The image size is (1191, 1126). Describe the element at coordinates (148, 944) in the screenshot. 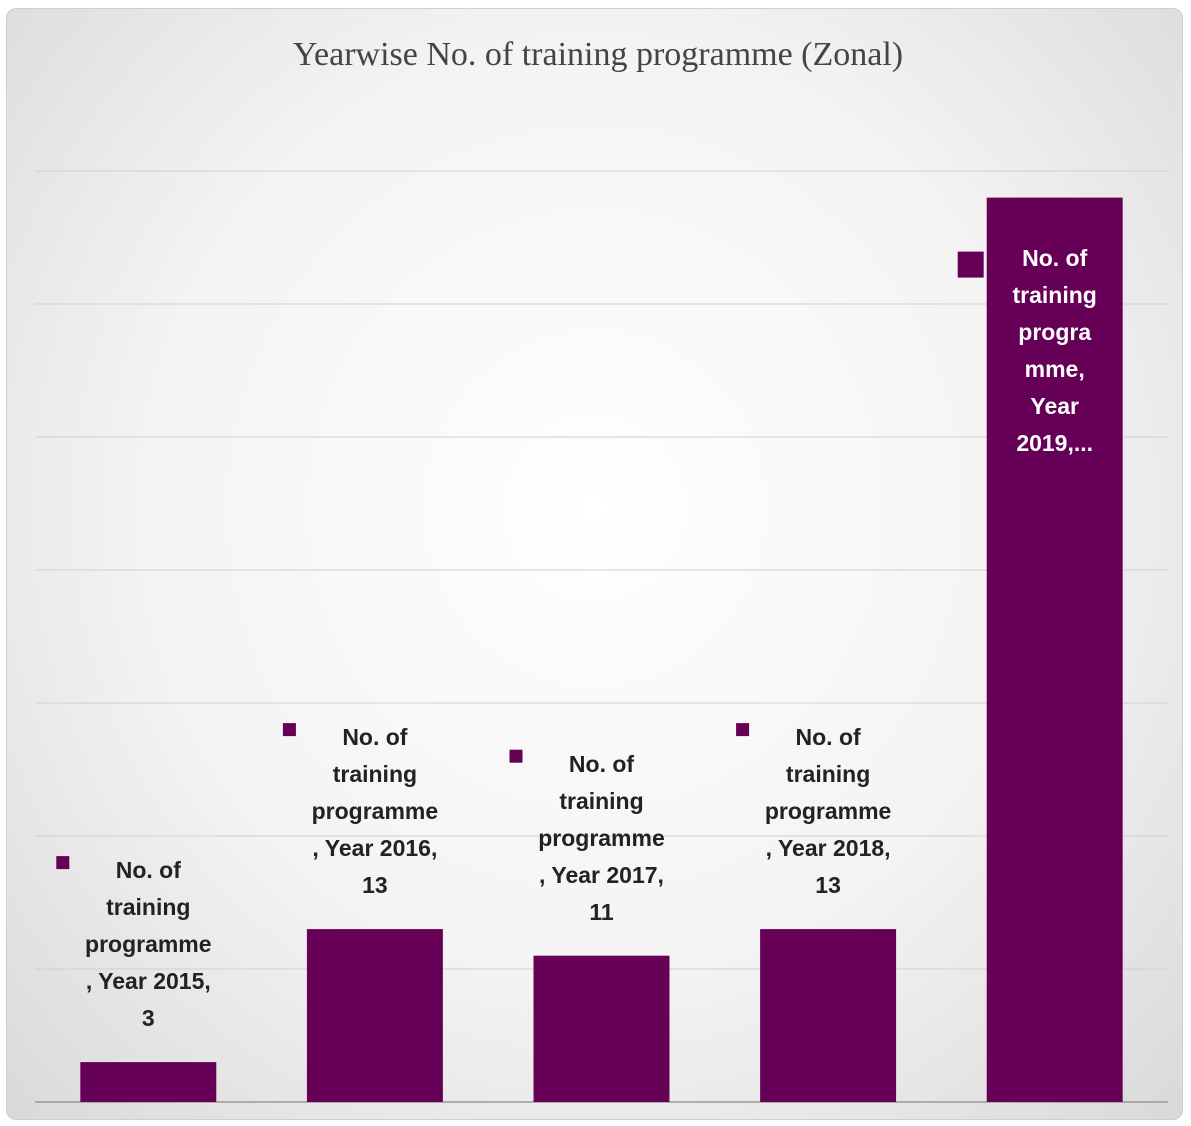

I see `data-label: No. of training programme, Year 2015, 3` at that location.